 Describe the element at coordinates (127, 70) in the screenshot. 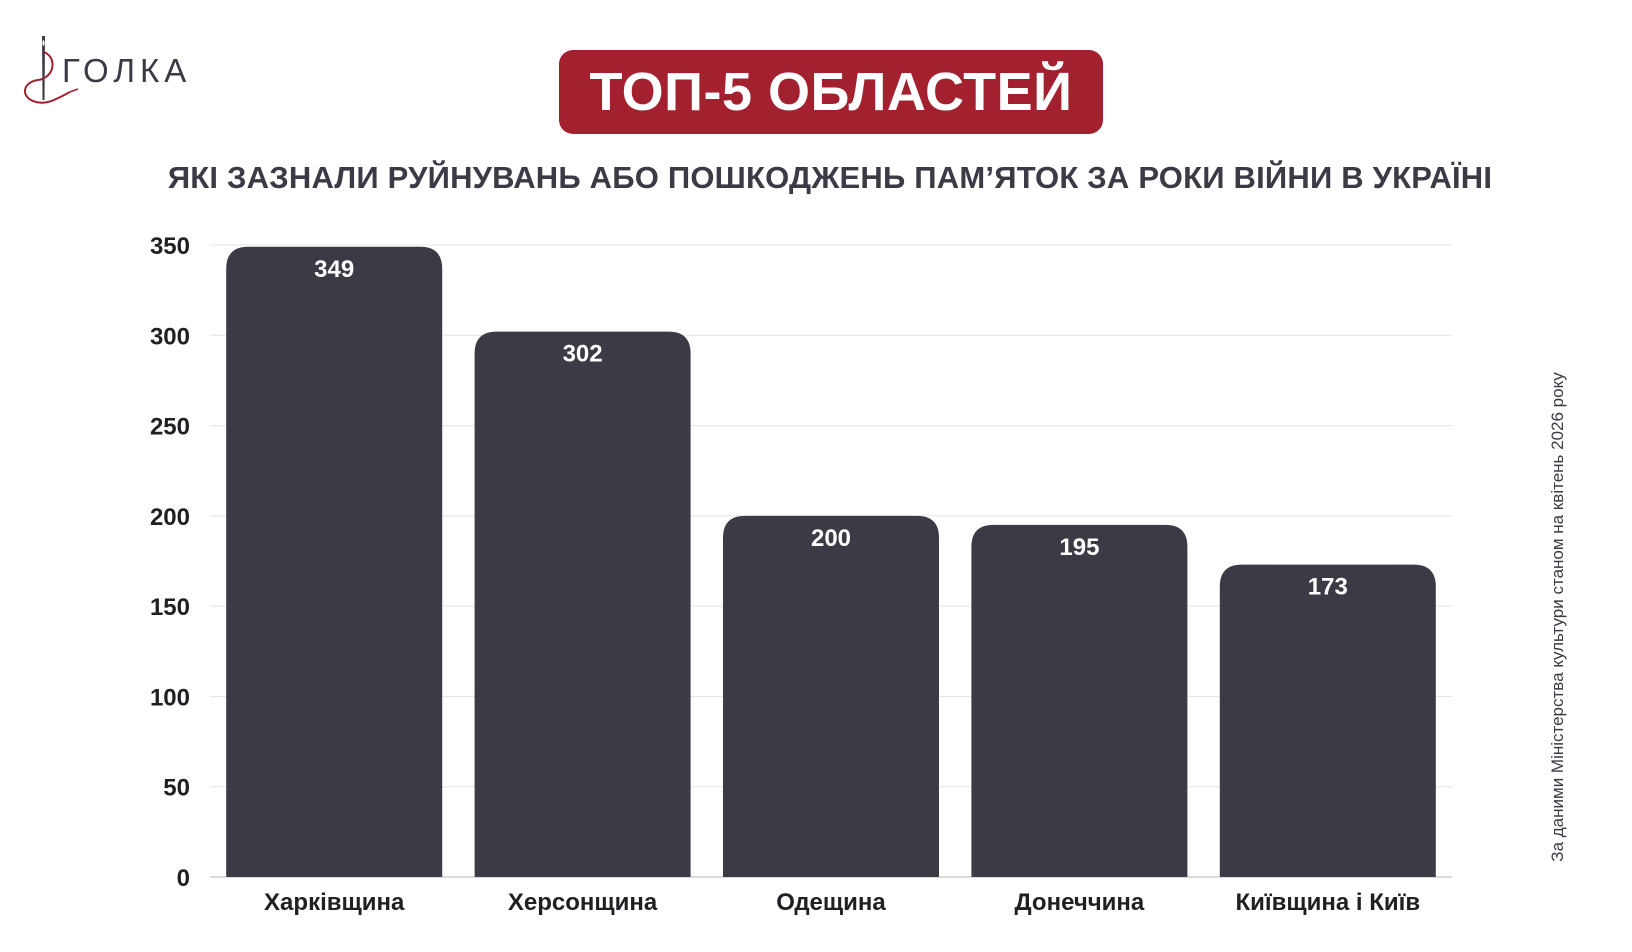

I see `logo-text: ГОЛКА` at that location.